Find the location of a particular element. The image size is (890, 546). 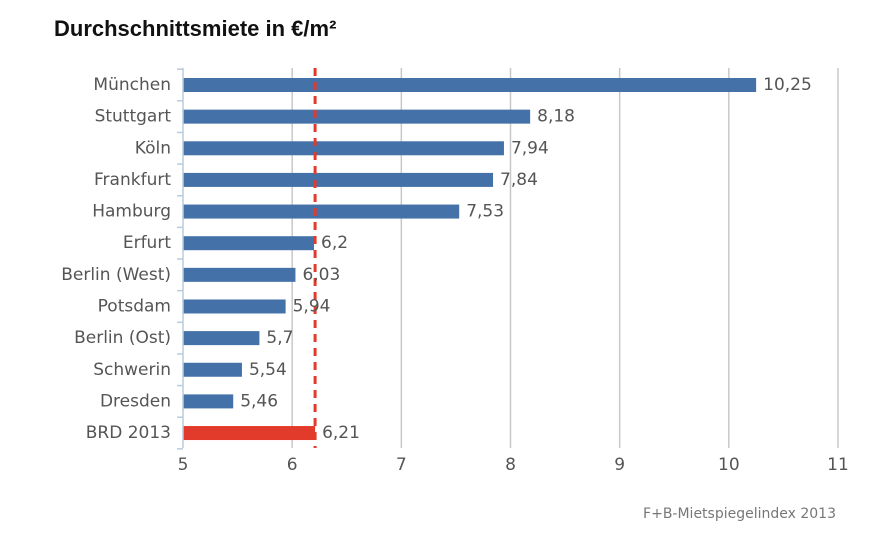

source-note: F+B-Mietspiegelindex 2013 is located at coordinates (739, 514).